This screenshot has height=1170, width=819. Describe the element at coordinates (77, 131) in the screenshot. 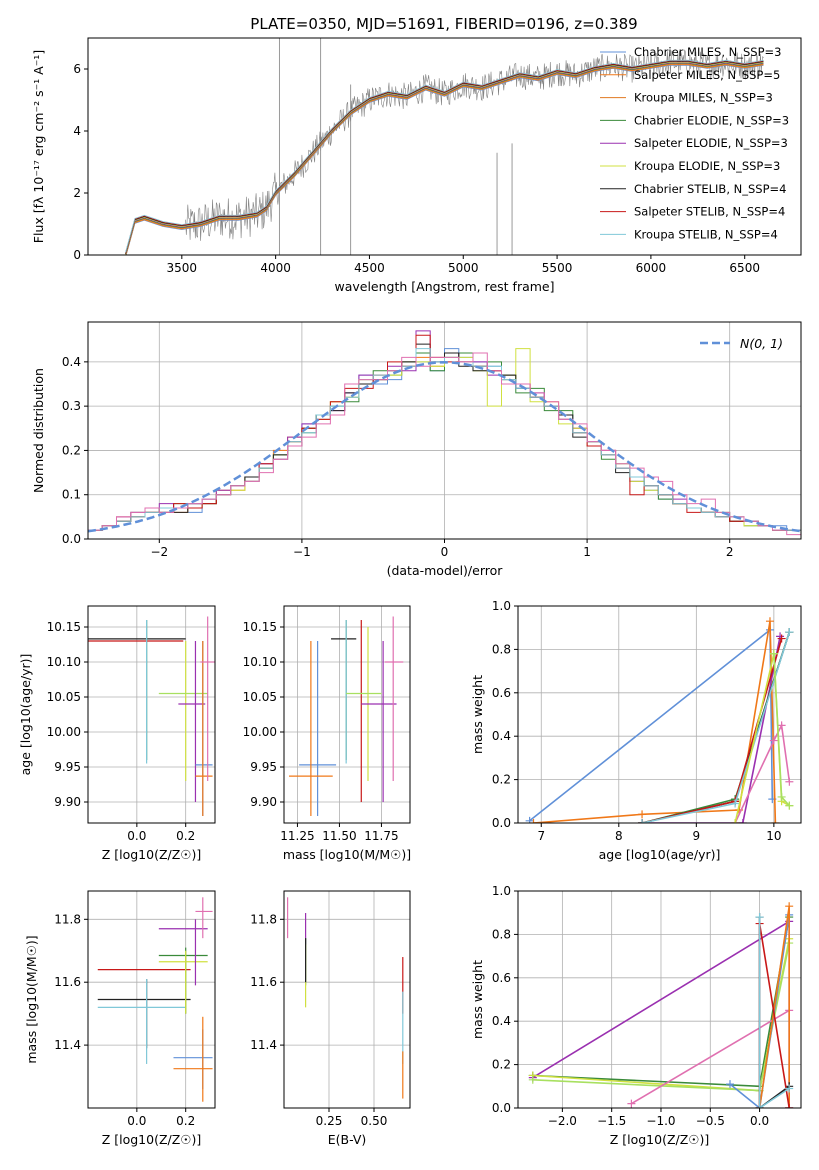

I see `y-tick-label: 4` at that location.